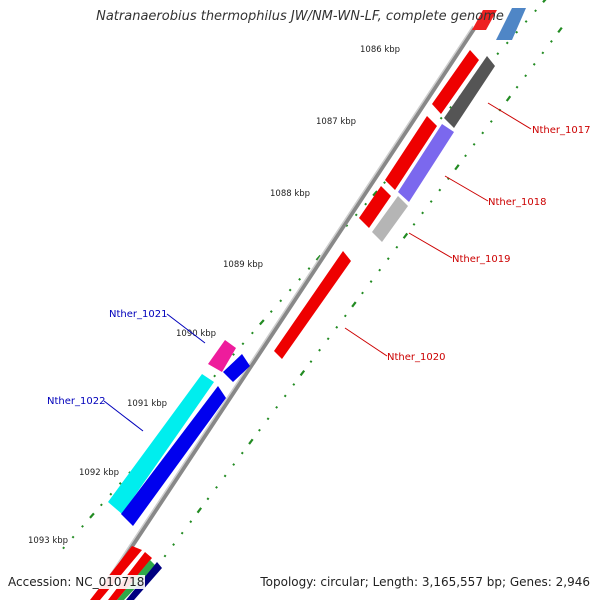 This screenshot has width=600, height=604. Describe the element at coordinates (147, 404) in the screenshot. I see `tick-label-1091: 1091 kbp` at that location.